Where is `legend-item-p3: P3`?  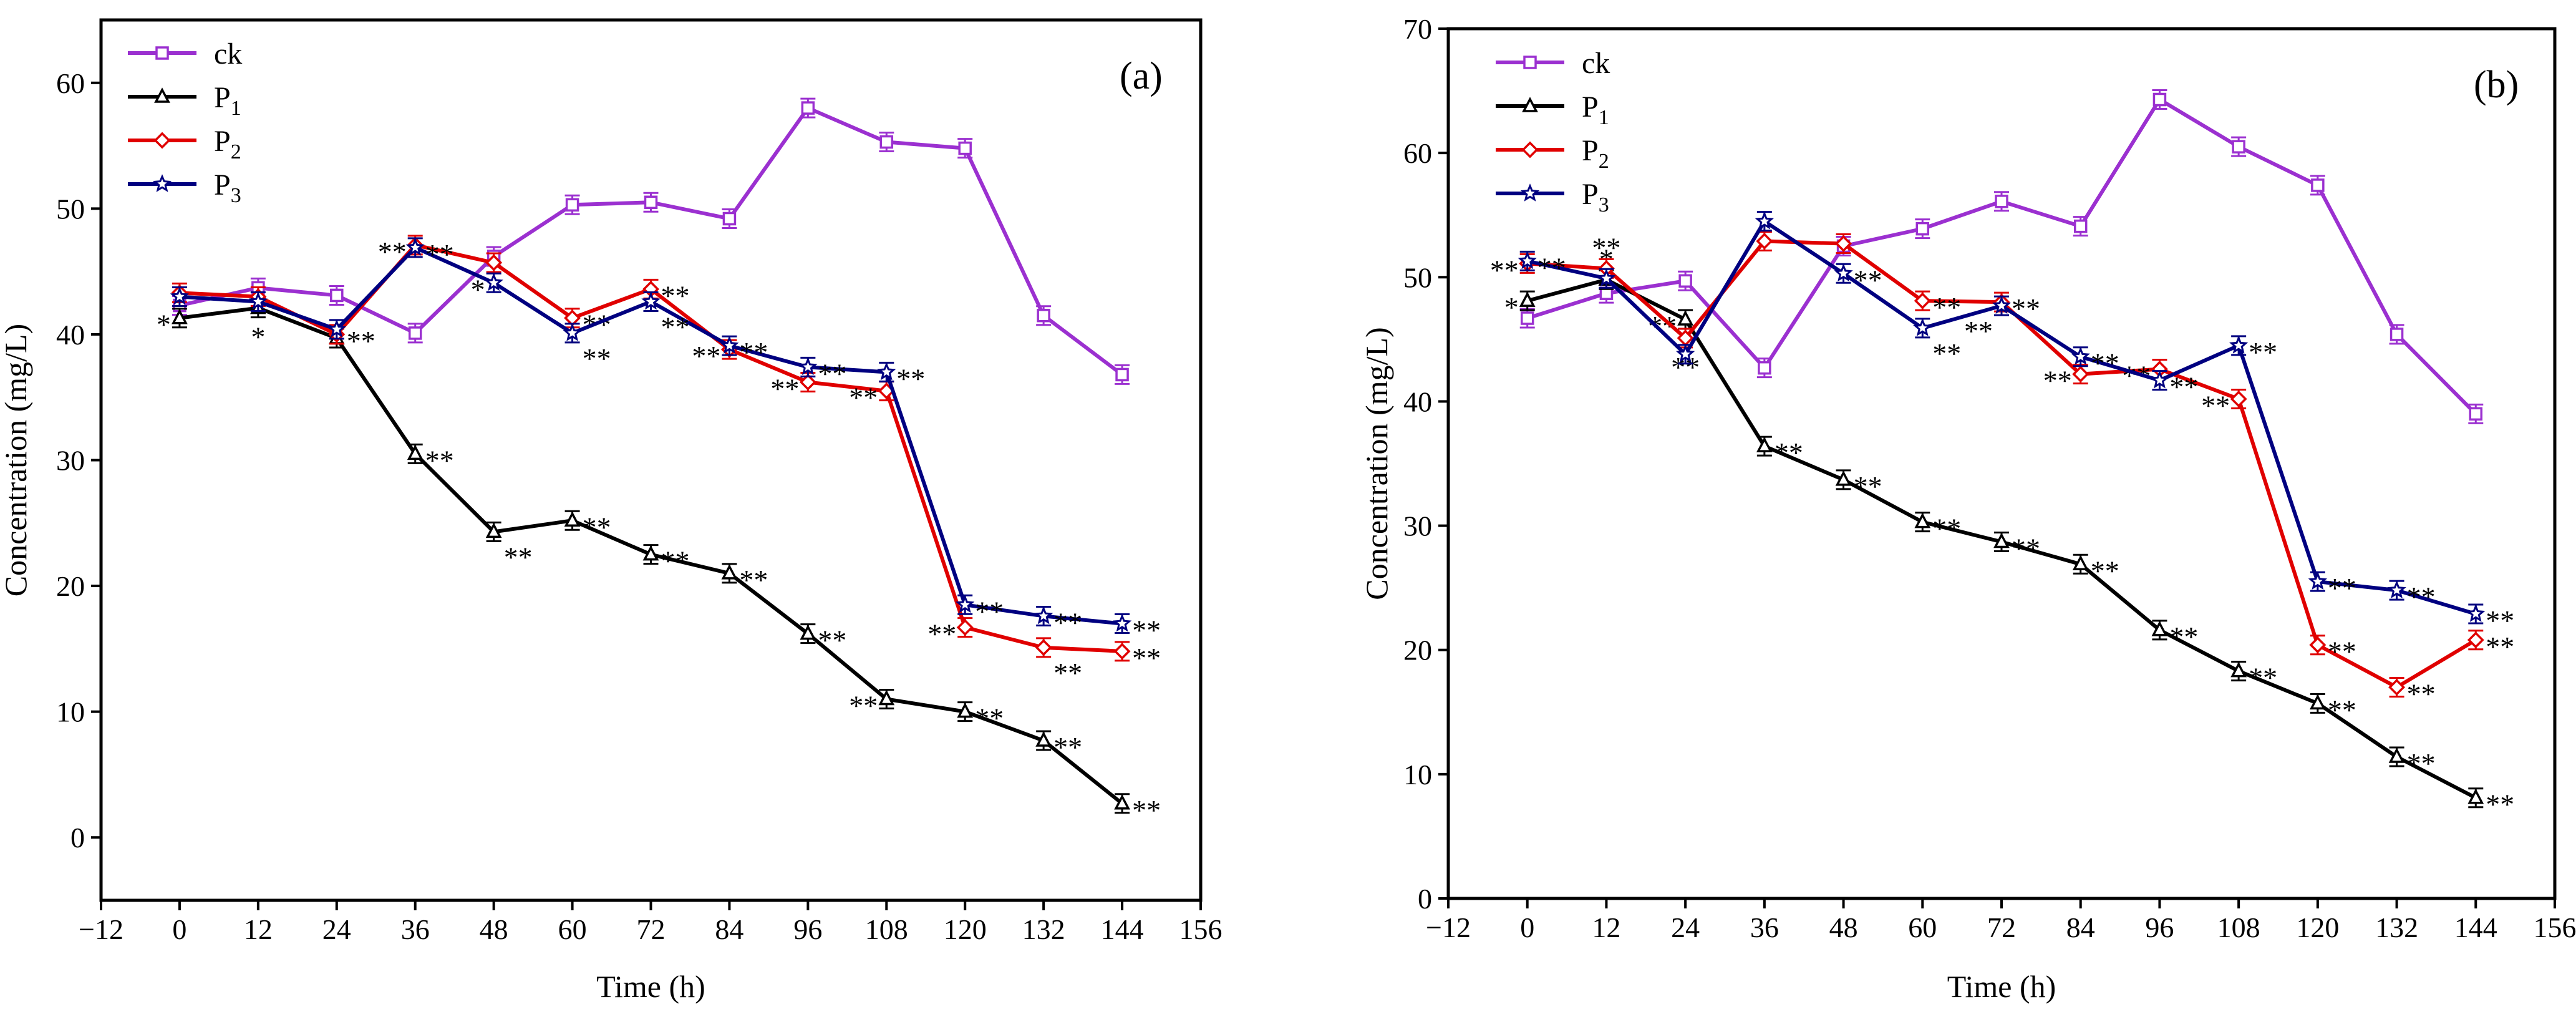 legend-item-p3: P3 is located at coordinates (184, 187).